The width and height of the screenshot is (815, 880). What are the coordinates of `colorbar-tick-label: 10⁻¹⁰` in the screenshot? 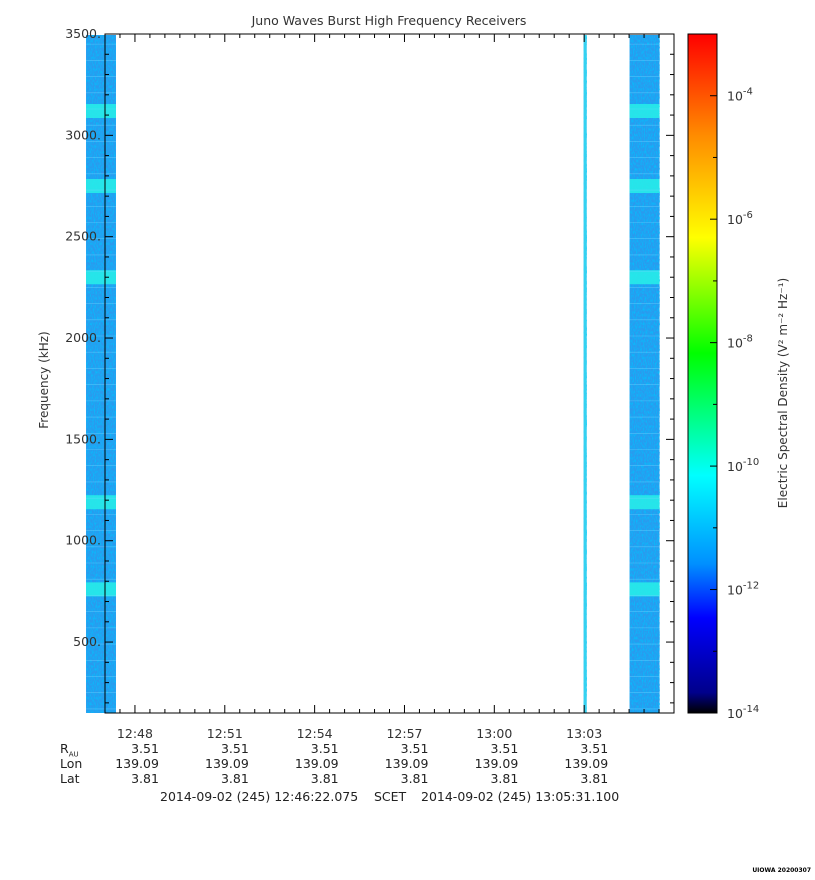 It's located at (743, 465).